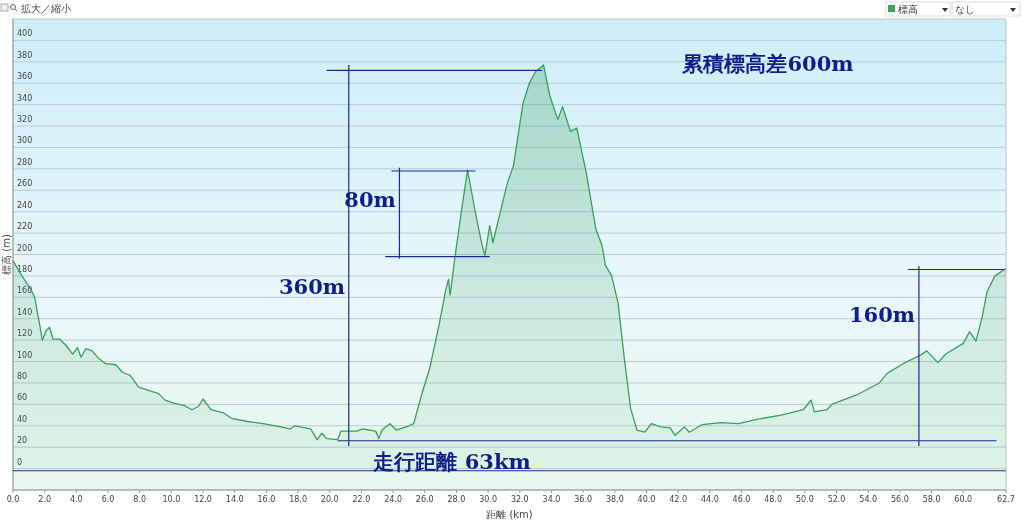  I want to click on y-tick-label: 120, so click(25, 334).